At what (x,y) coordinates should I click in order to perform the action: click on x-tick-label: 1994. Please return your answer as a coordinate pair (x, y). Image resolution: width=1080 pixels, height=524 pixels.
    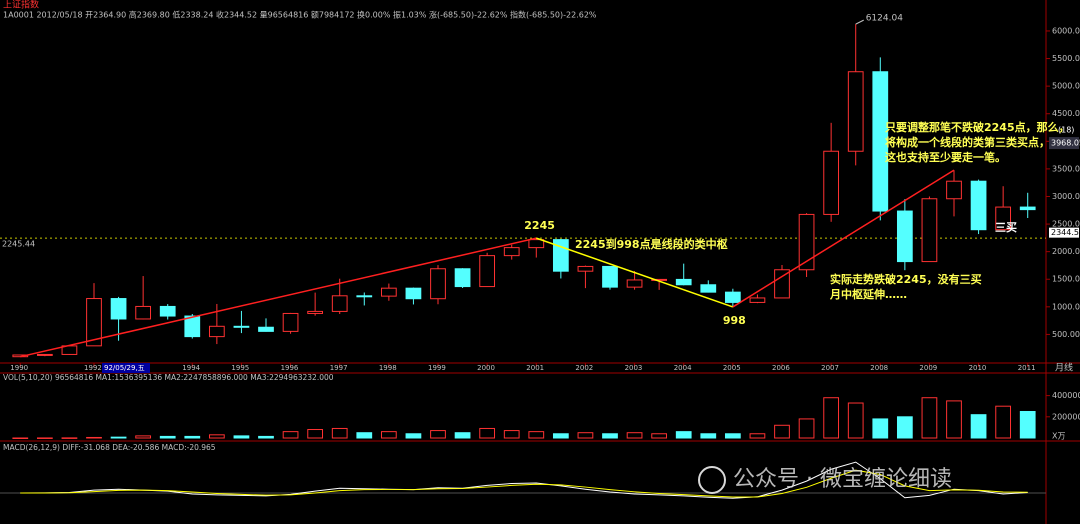
    Looking at the image, I should click on (191, 368).